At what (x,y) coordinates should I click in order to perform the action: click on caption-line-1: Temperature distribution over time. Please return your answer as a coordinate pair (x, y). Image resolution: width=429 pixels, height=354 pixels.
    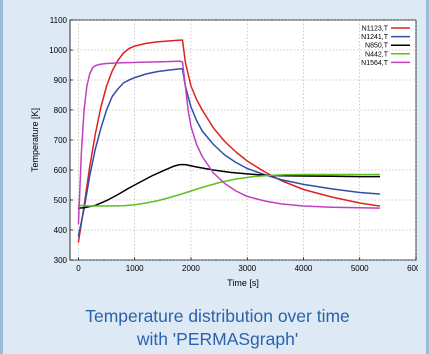
    Looking at the image, I should click on (217, 316).